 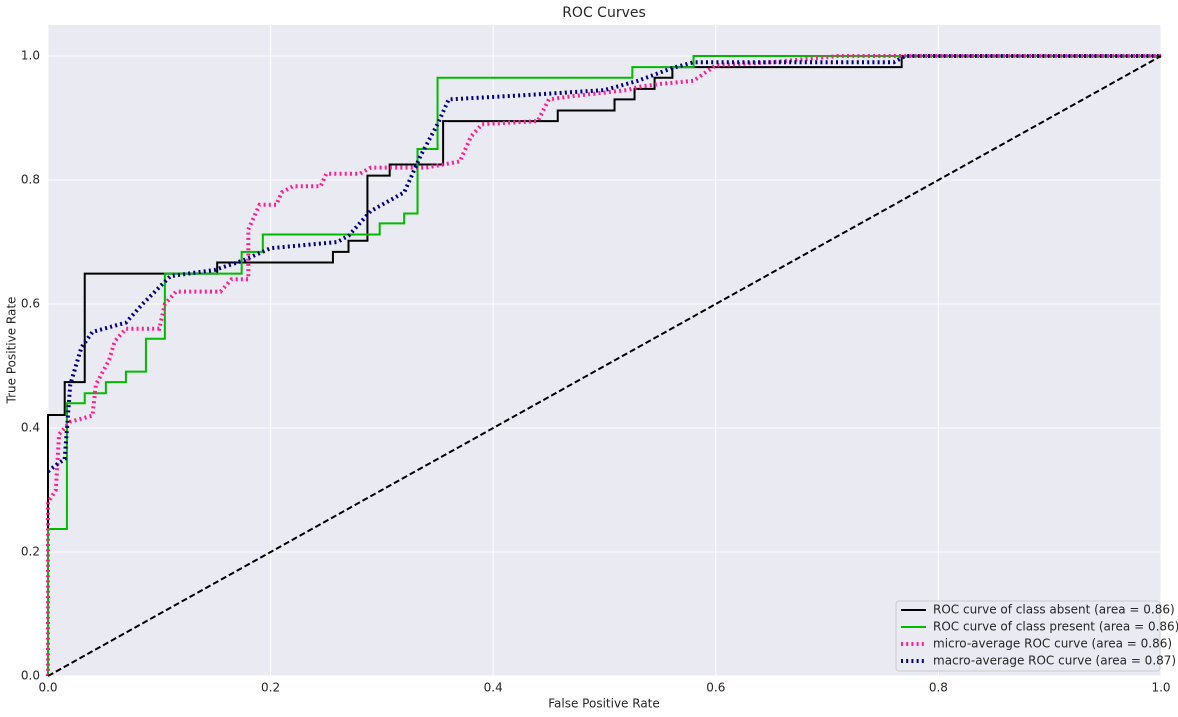 What do you see at coordinates (1054, 610) in the screenshot?
I see `legend-label: ROC curve of class absent (area = 0.86)` at bounding box center [1054, 610].